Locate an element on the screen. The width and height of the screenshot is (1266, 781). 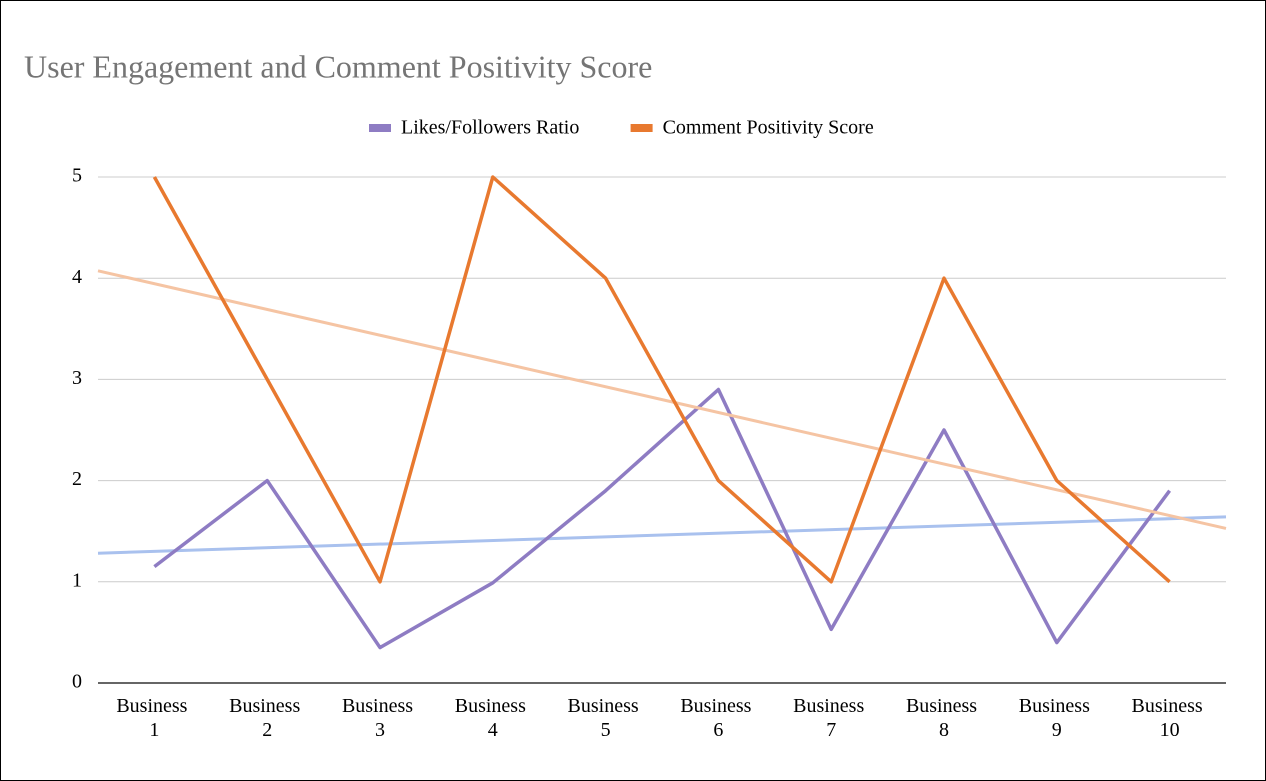
x-tick-label-line: 1 is located at coordinates (154, 730).